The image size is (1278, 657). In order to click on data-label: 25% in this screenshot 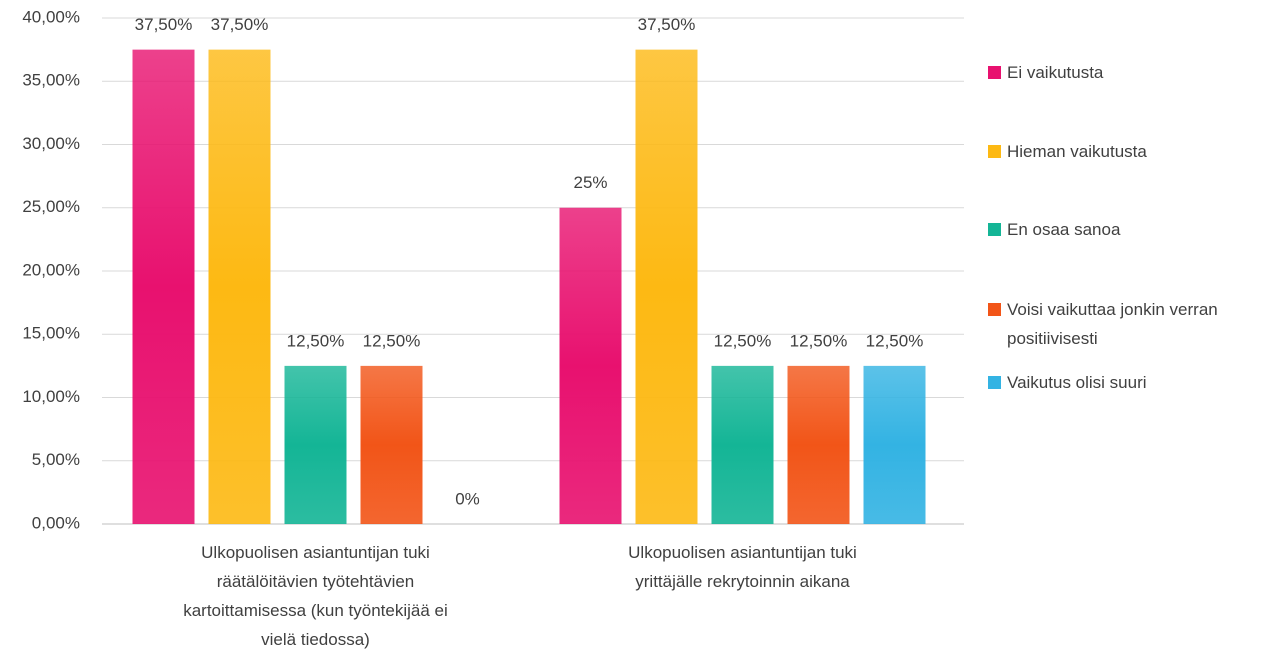, I will do `click(590, 182)`.